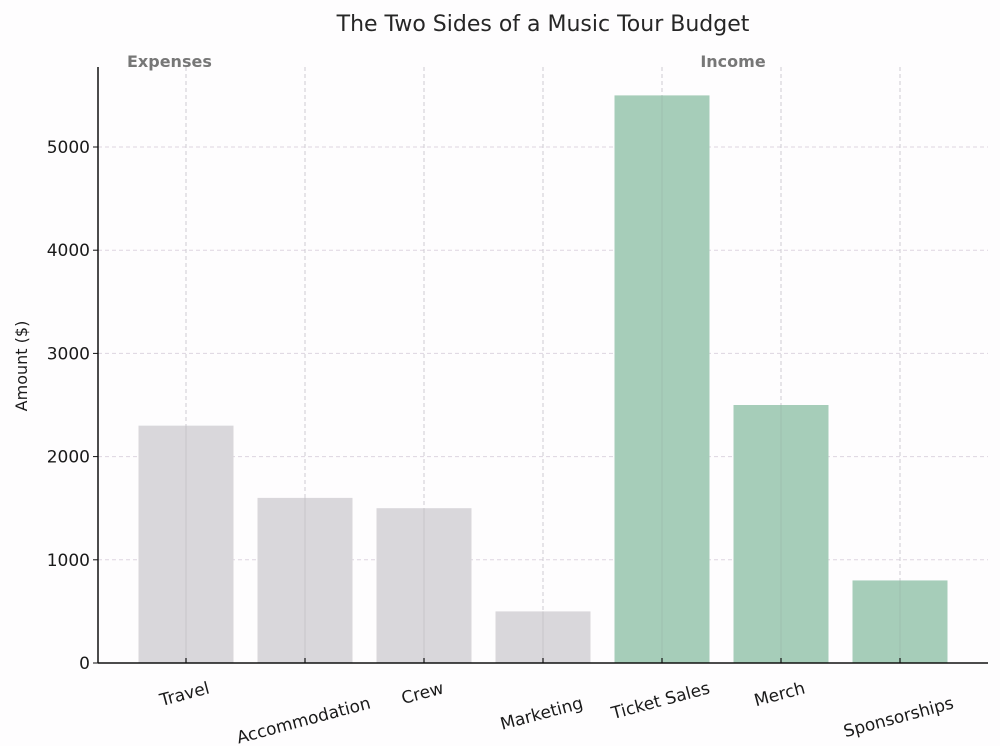 This screenshot has width=1000, height=746. What do you see at coordinates (422, 693) in the screenshot?
I see `x-tick-label: Crew` at bounding box center [422, 693].